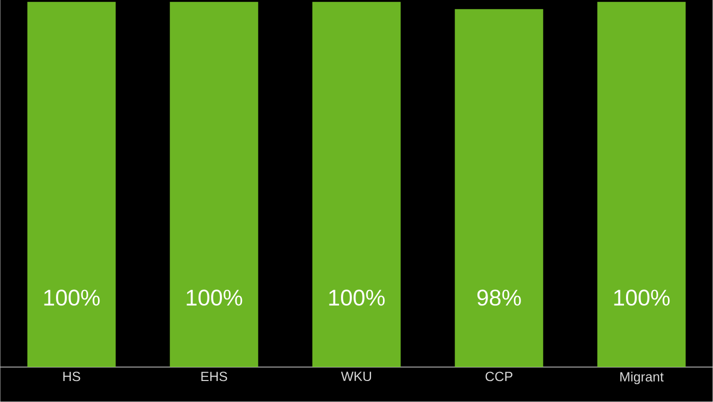 The width and height of the screenshot is (713, 402). I want to click on x-tick-label: EHS, so click(214, 377).